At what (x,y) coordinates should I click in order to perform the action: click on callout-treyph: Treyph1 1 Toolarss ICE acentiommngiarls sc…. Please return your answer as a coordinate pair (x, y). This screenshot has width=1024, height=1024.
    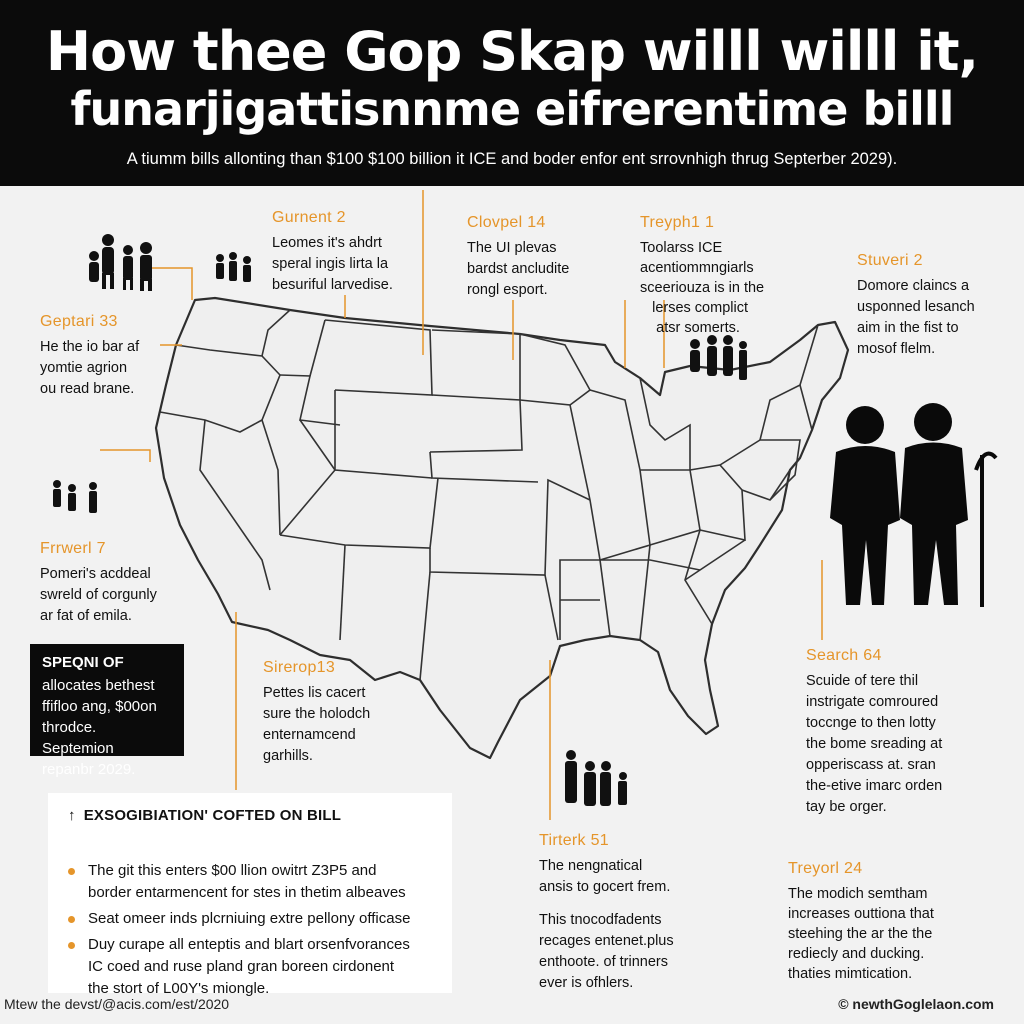
    Looking at the image, I should click on (720, 276).